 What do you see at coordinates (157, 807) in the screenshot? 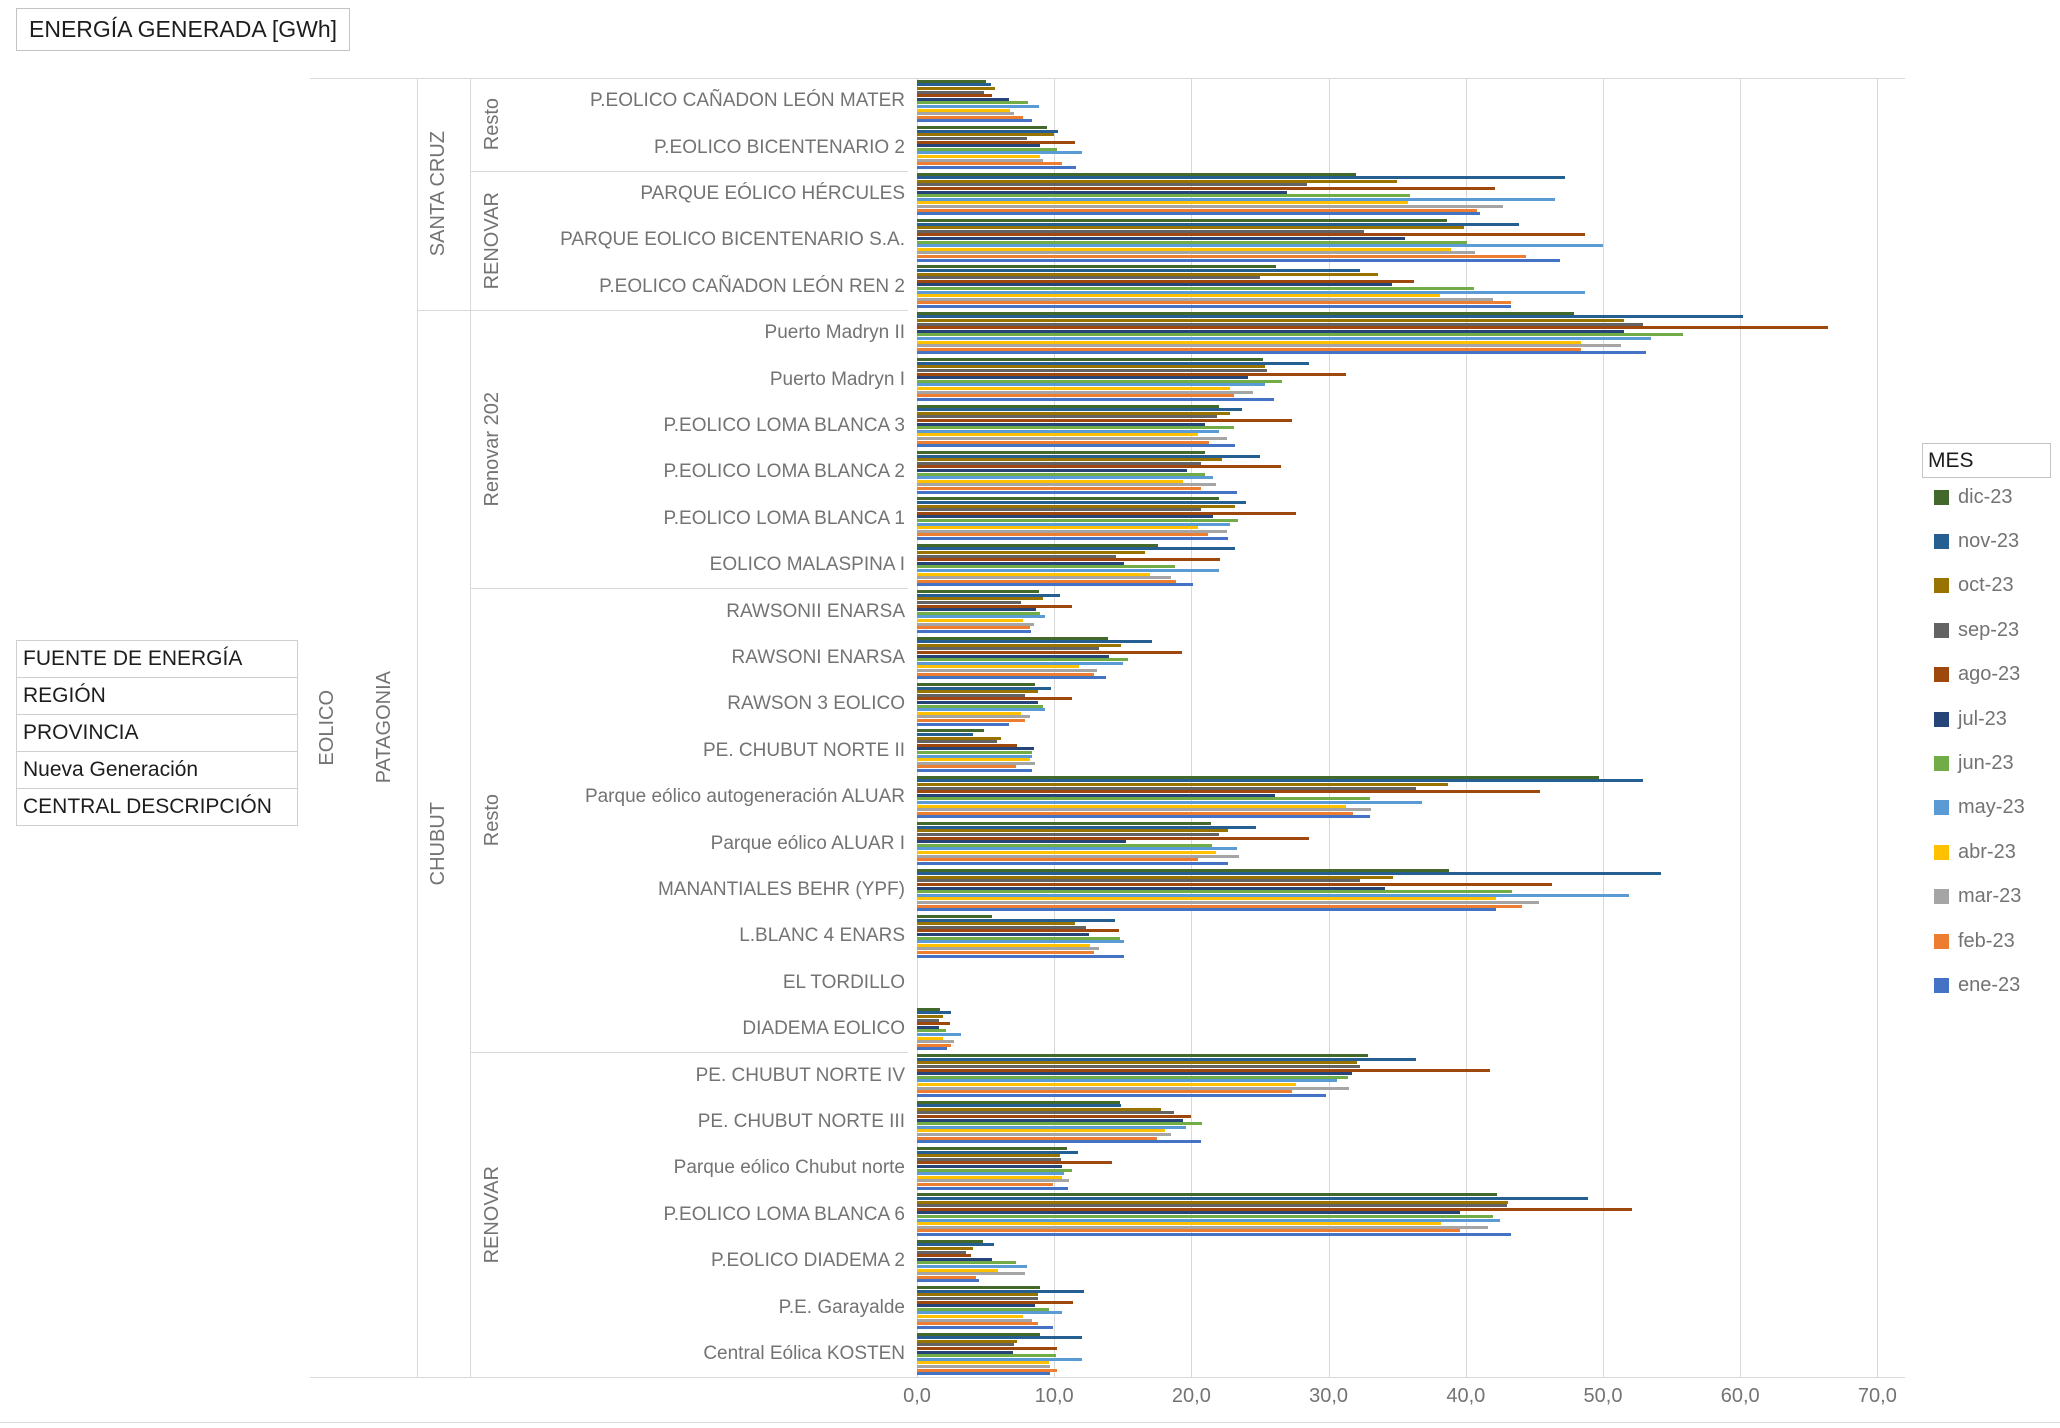
I see `pivot-field-button-5: CENTRAL DESCRIPCIÓN` at bounding box center [157, 807].